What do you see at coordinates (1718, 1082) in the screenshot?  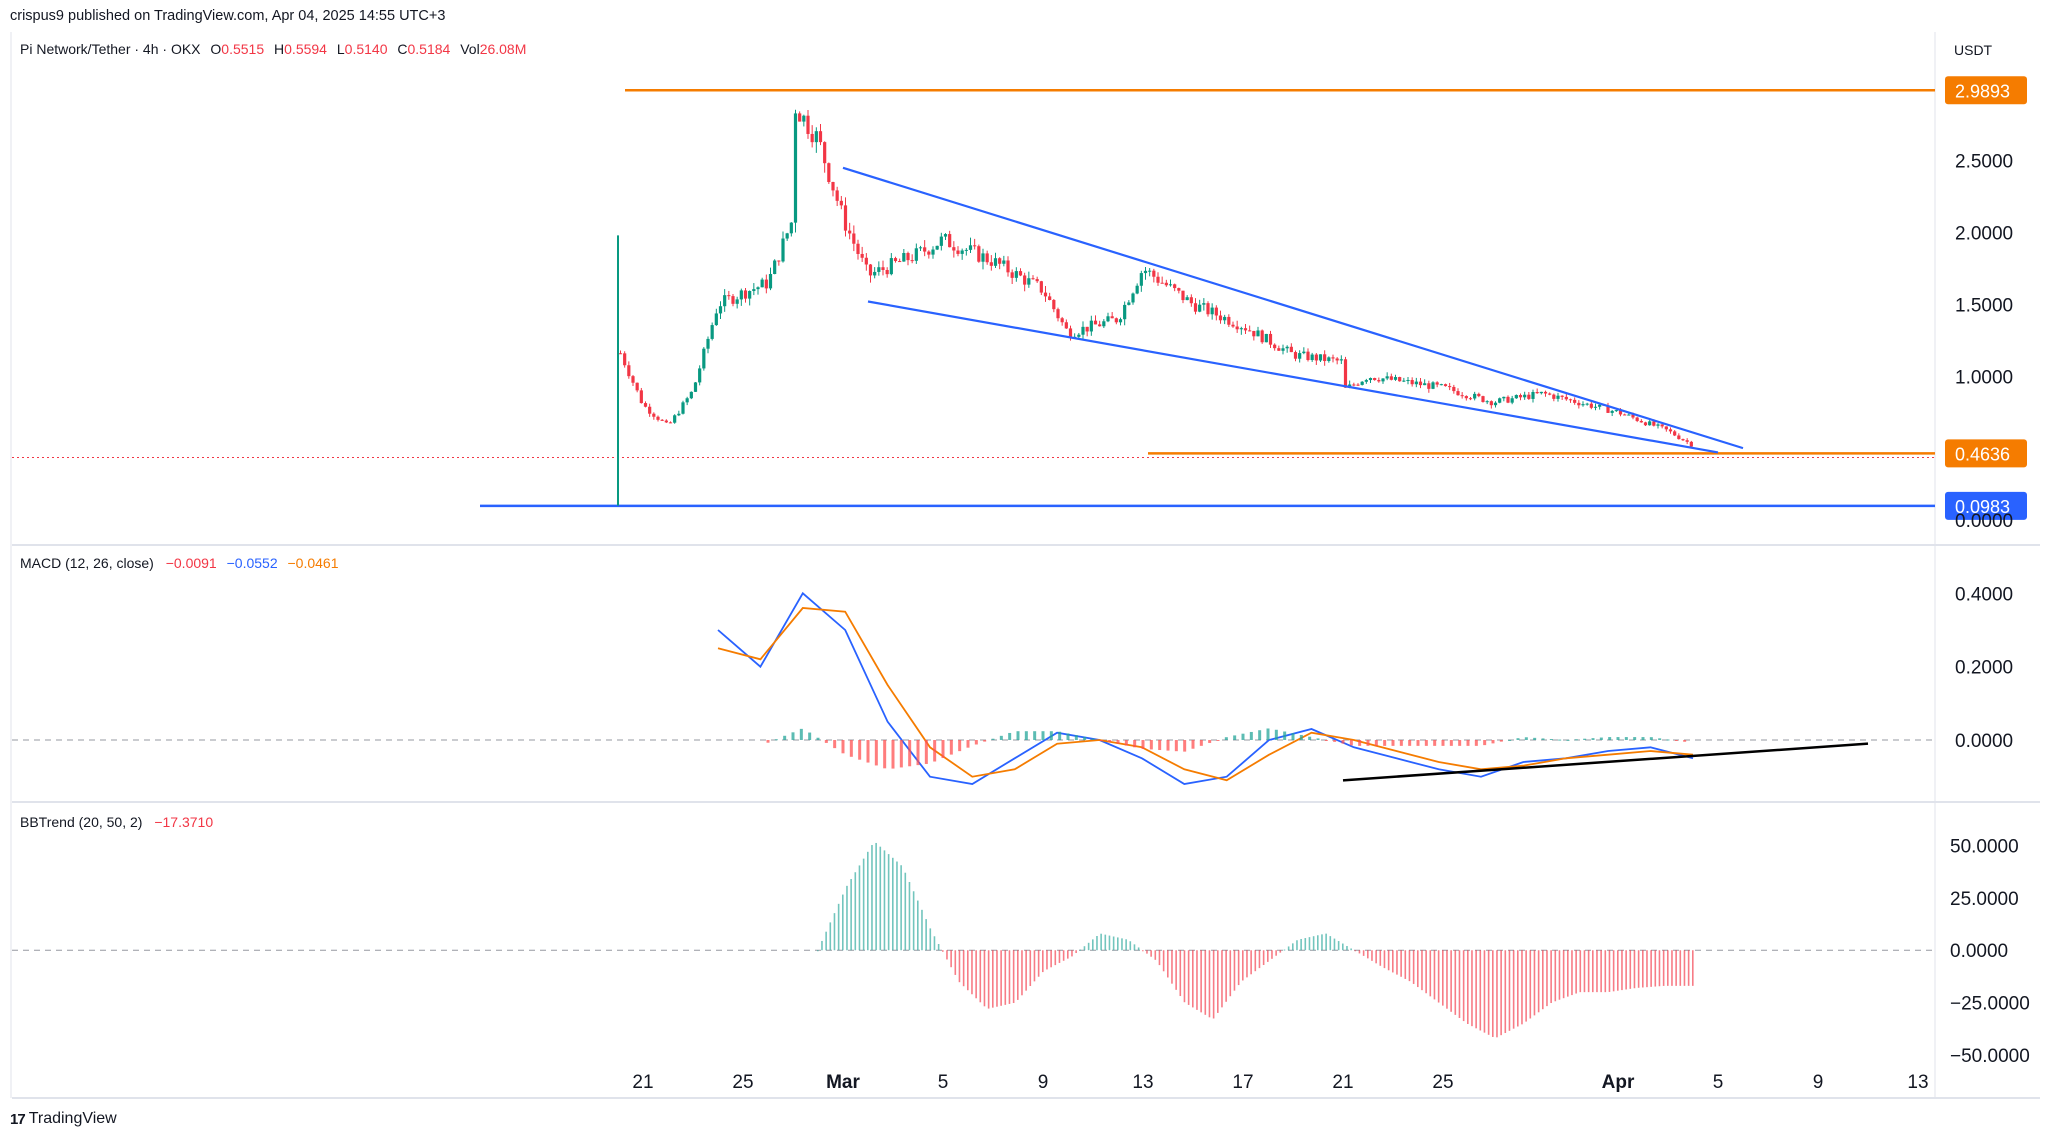 I see `time-tick-label: 5` at bounding box center [1718, 1082].